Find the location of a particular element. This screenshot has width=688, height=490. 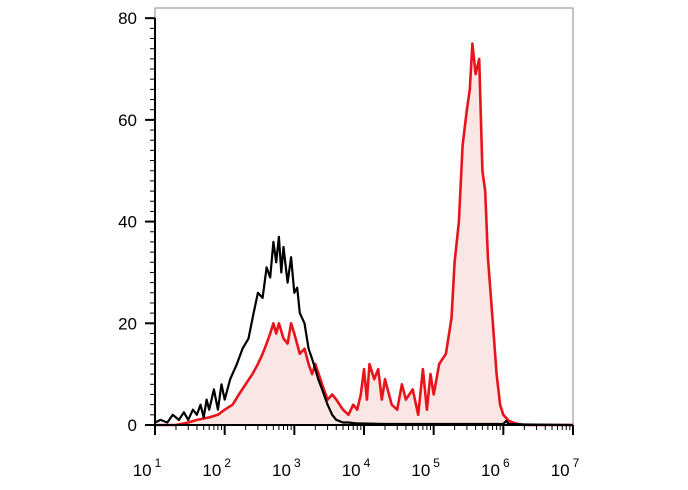

x-tick-label: 10 3 is located at coordinates (286, 468).